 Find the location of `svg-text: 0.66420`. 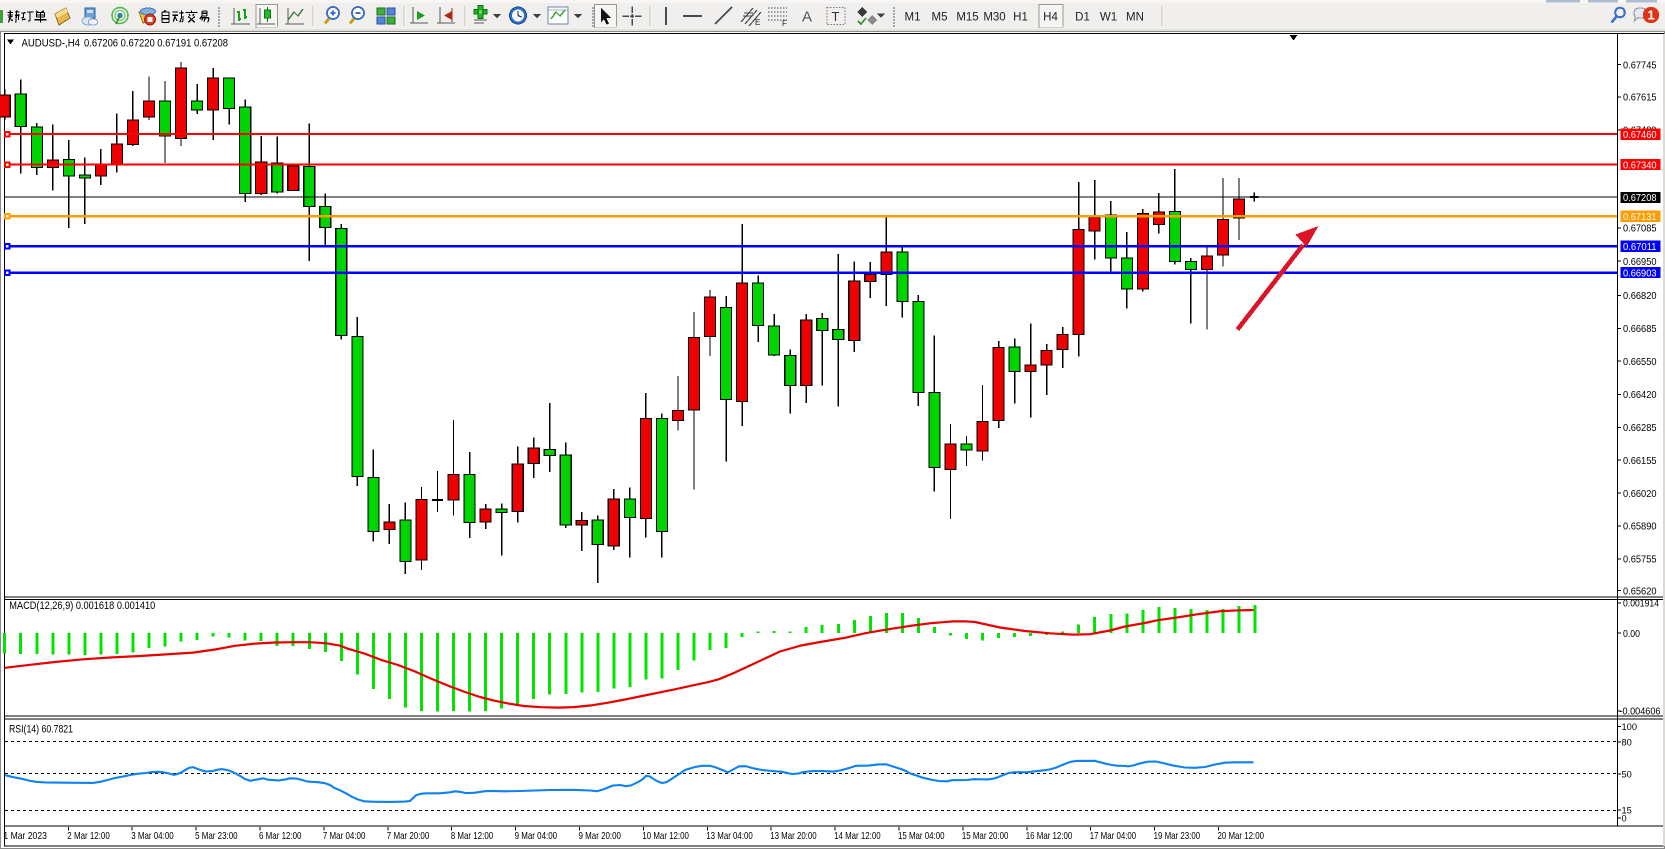

svg-text: 0.66420 is located at coordinates (1640, 395).